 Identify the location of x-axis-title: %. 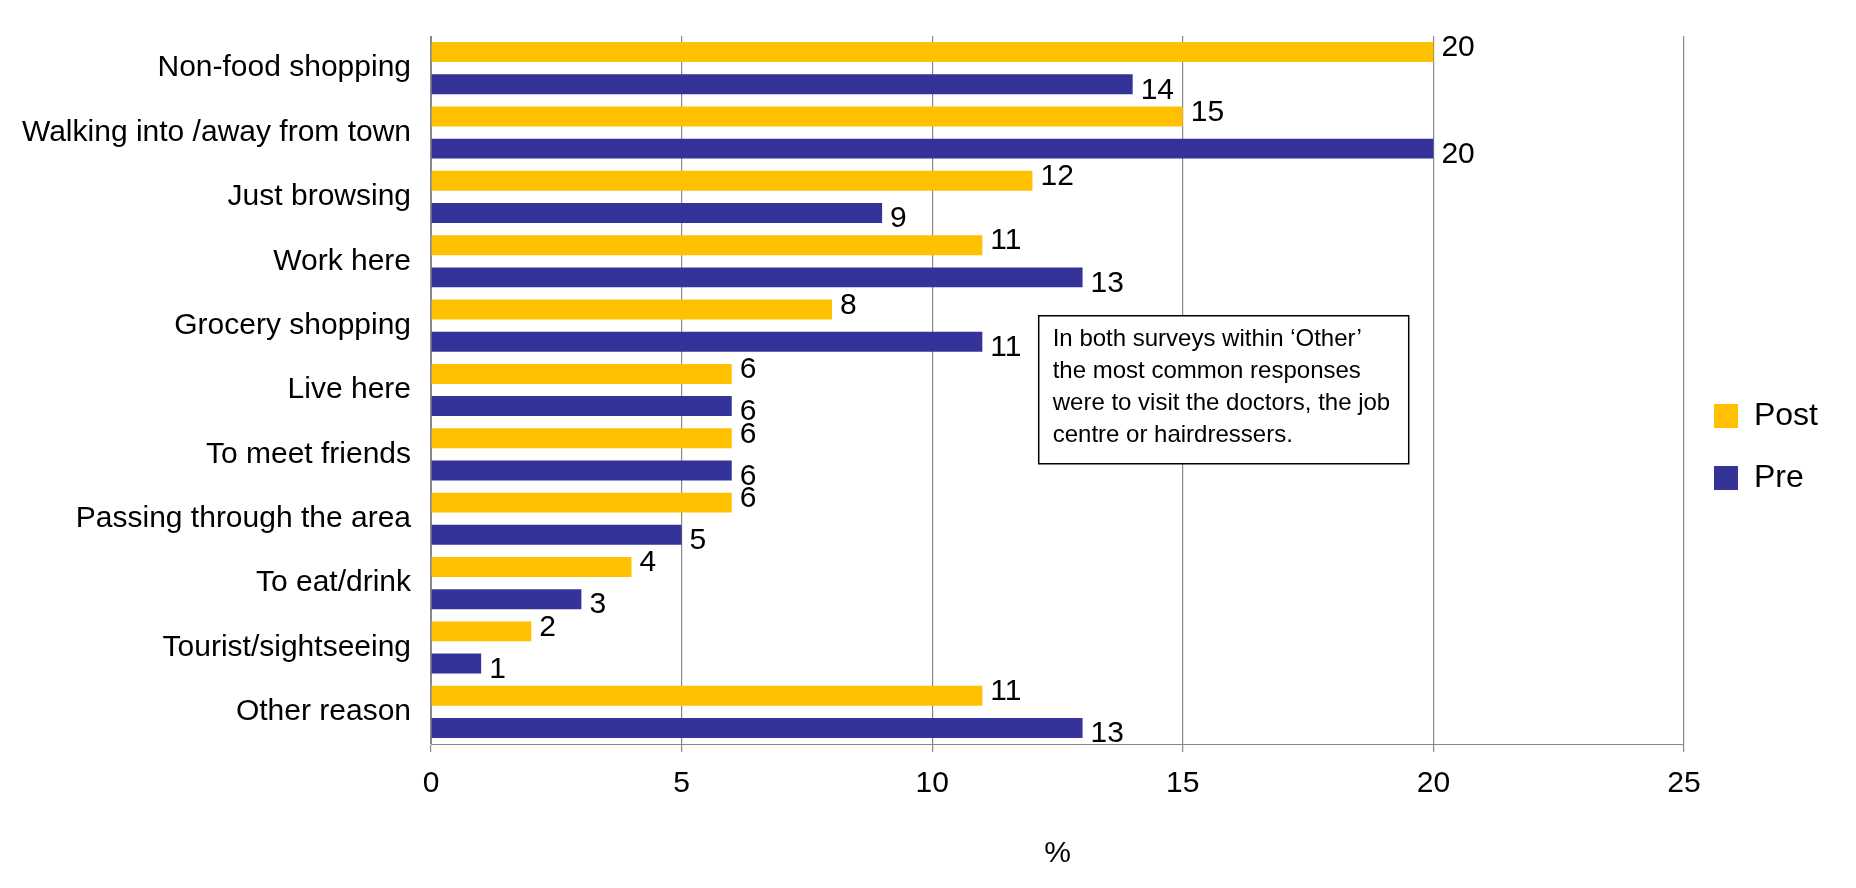
(1057, 852).